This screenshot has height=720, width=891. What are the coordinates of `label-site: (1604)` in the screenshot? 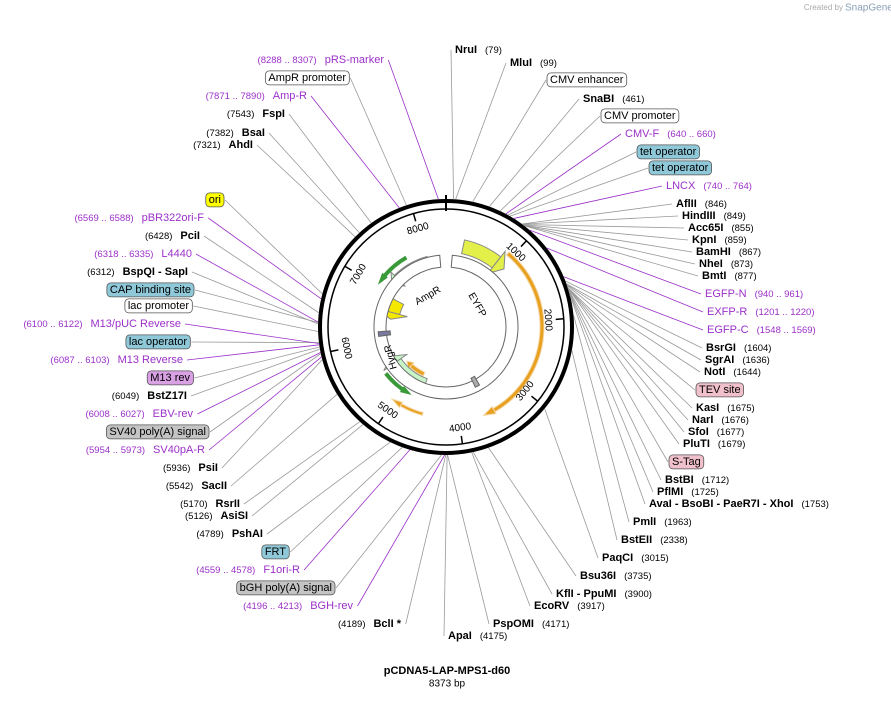 It's located at (757, 348).